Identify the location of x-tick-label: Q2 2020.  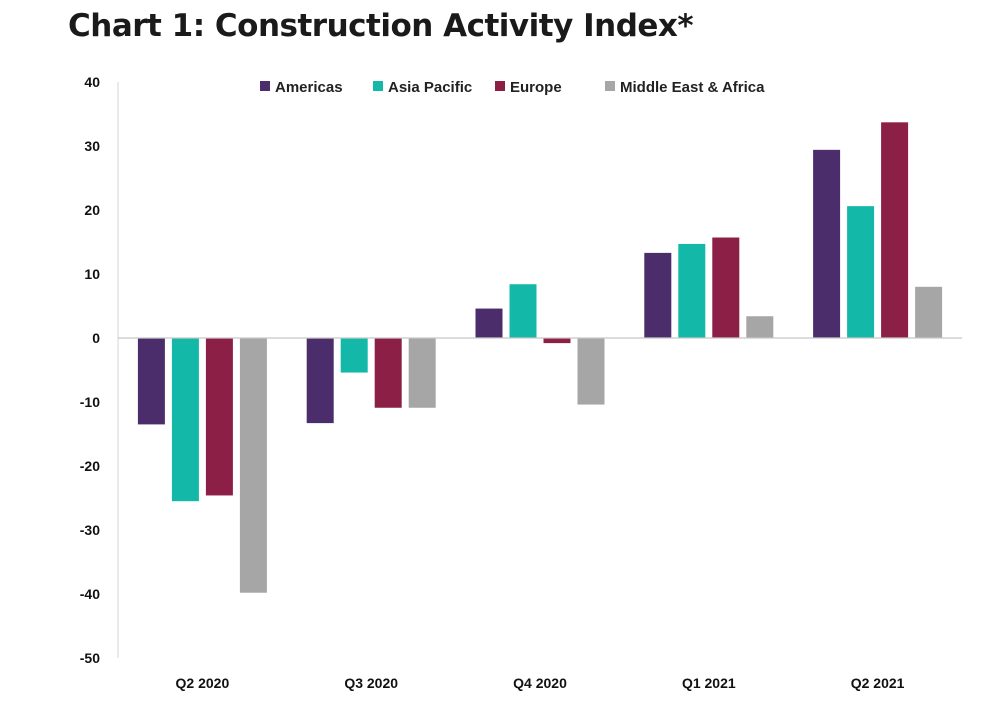
(203, 683).